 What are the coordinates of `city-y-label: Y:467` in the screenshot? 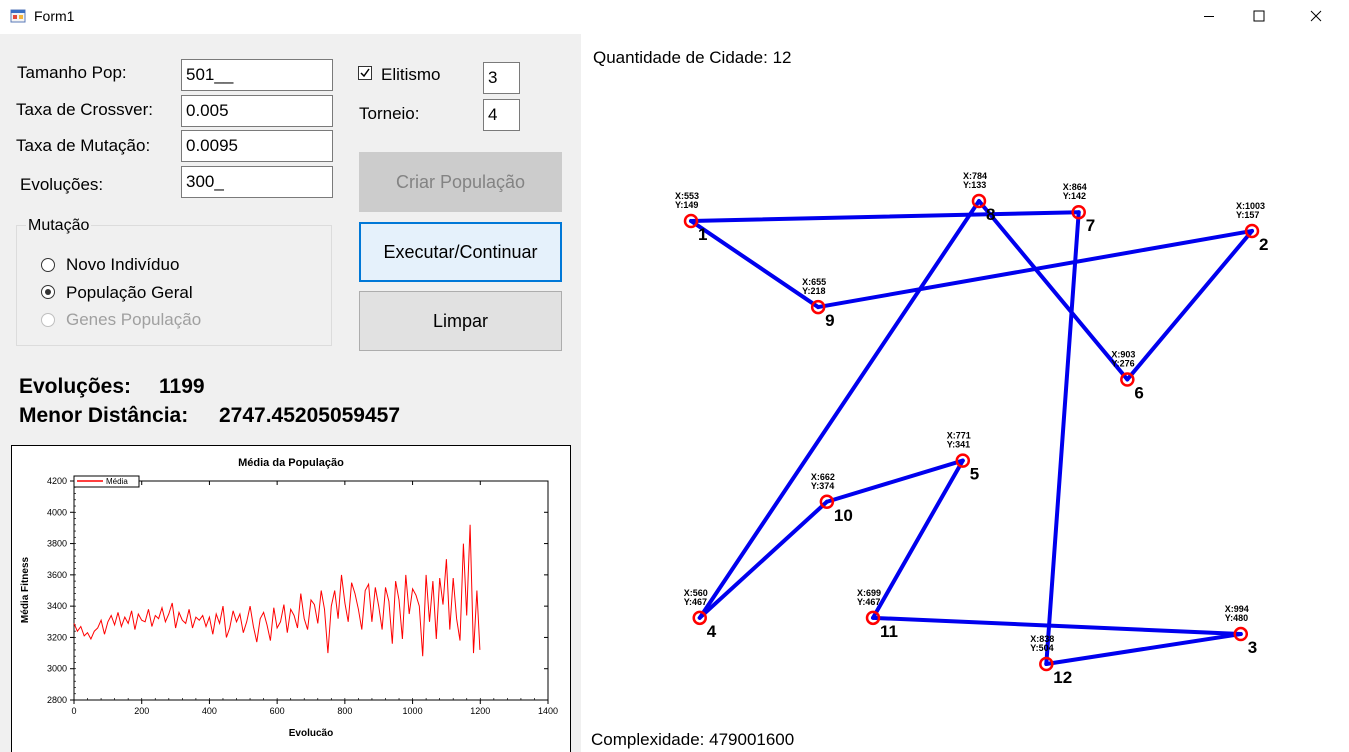 It's located at (868, 602).